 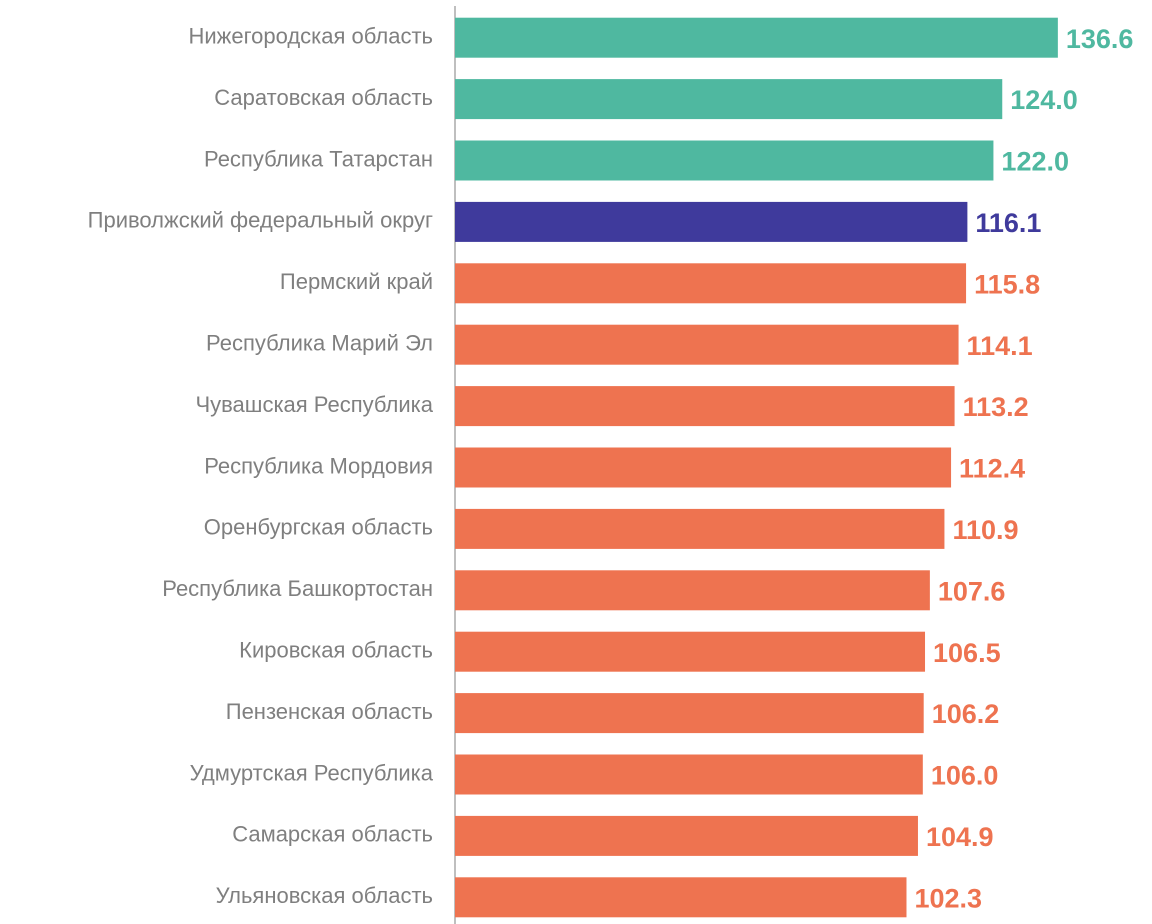 What do you see at coordinates (1100, 39) in the screenshot?
I see `value-label: 136.6` at bounding box center [1100, 39].